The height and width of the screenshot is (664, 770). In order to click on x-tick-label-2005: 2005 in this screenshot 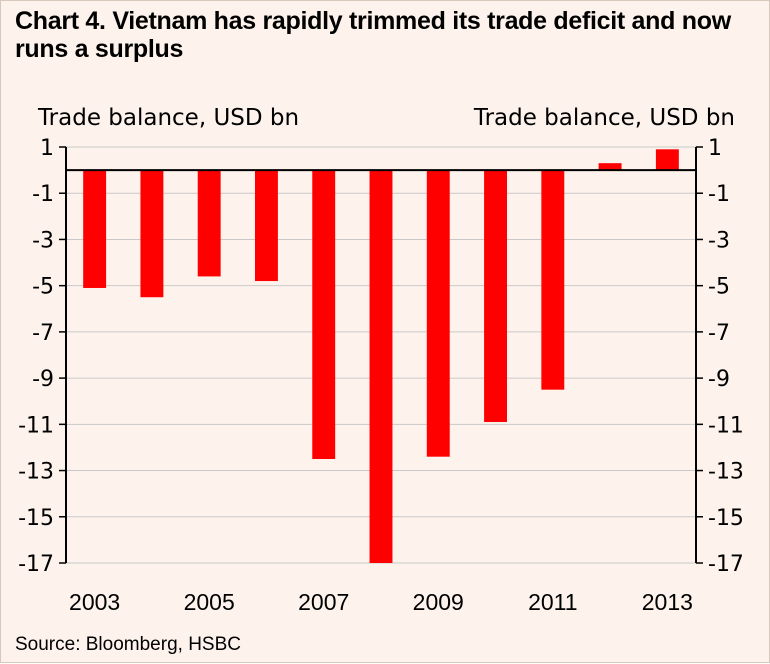, I will do `click(209, 602)`.